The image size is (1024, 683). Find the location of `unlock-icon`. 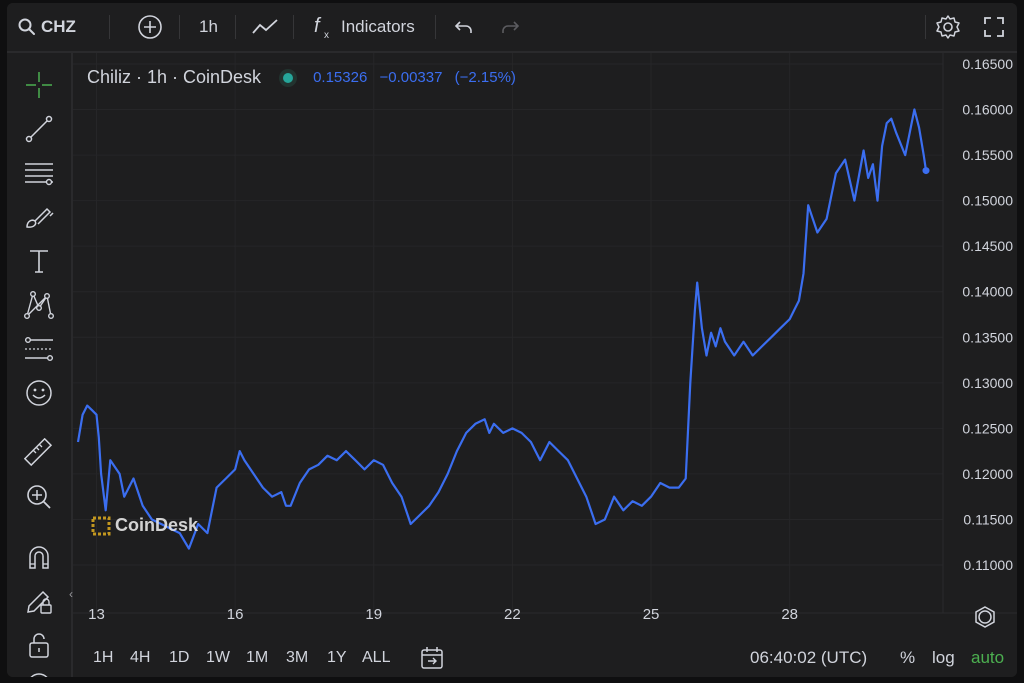

unlock-icon is located at coordinates (39, 645).